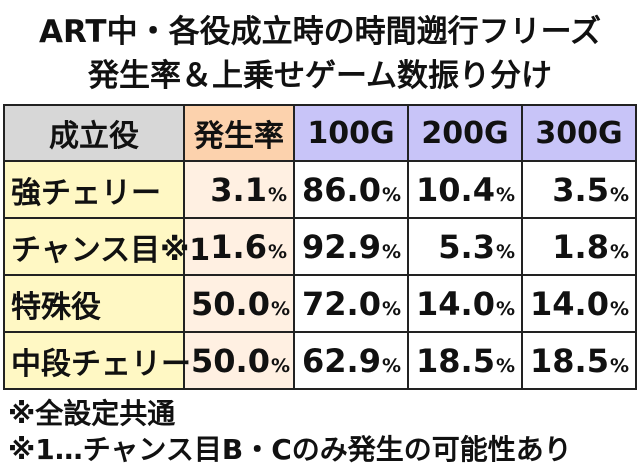 The image size is (640, 469). I want to click on g100-cell: 92.9%, so click(351, 246).